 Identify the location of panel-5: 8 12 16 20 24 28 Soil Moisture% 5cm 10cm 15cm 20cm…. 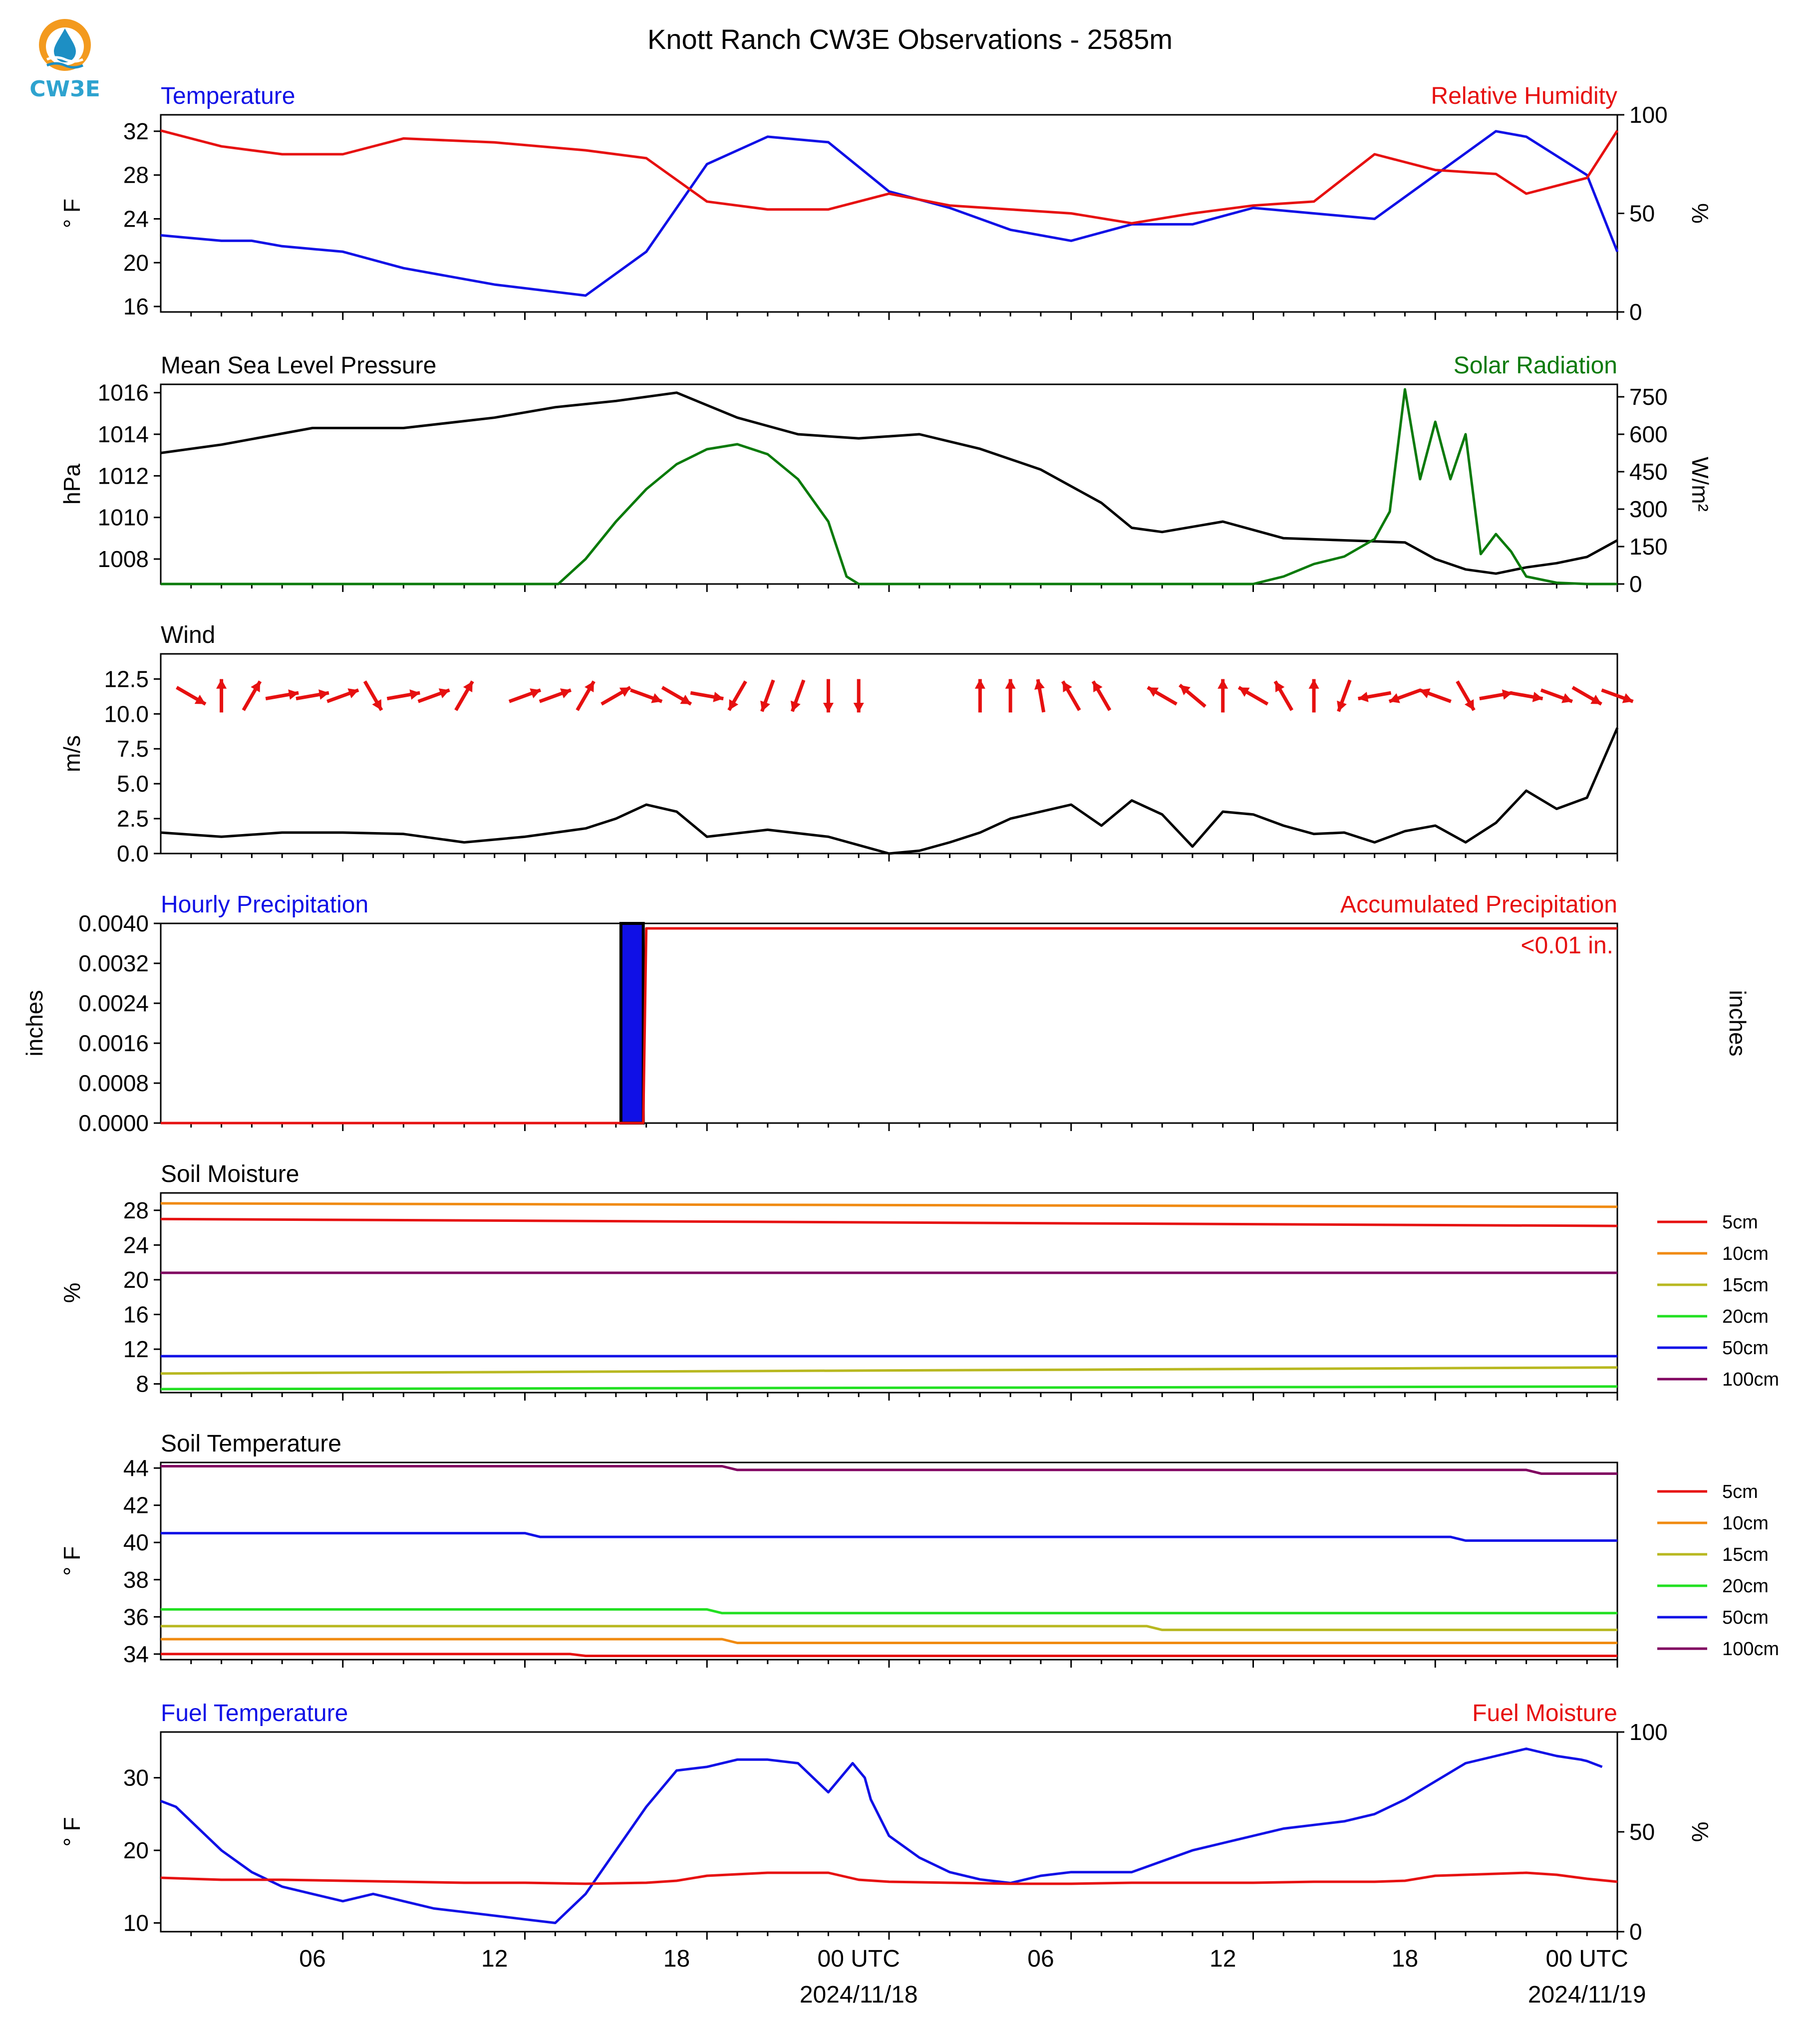
(919, 1281).